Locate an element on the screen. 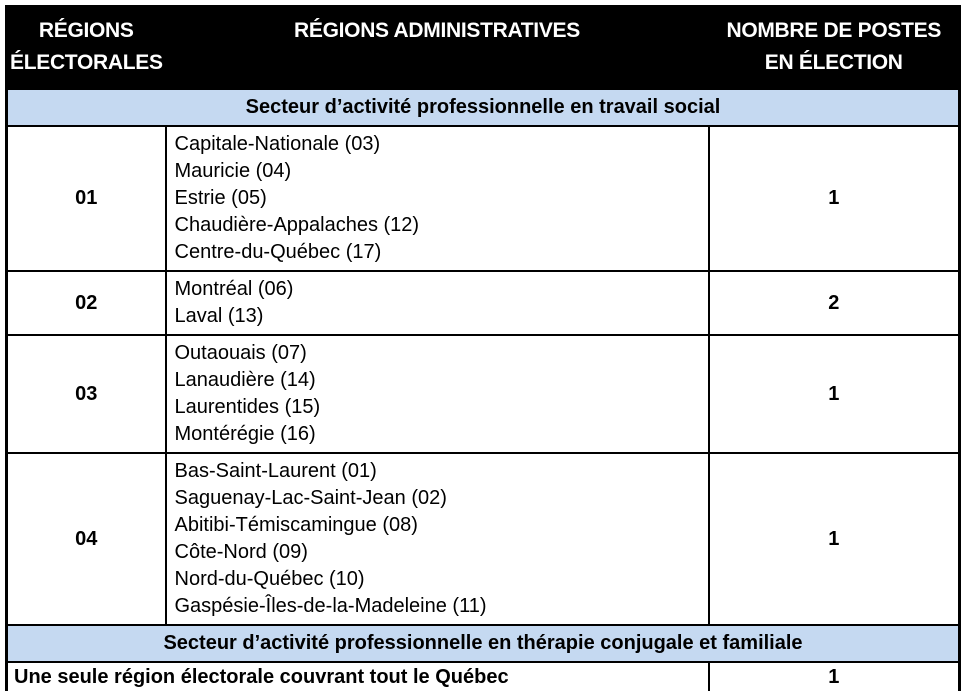 This screenshot has width=967, height=691. admin-region-line: Saguenay-Lac-Saint-Jean (02) is located at coordinates (310, 498).